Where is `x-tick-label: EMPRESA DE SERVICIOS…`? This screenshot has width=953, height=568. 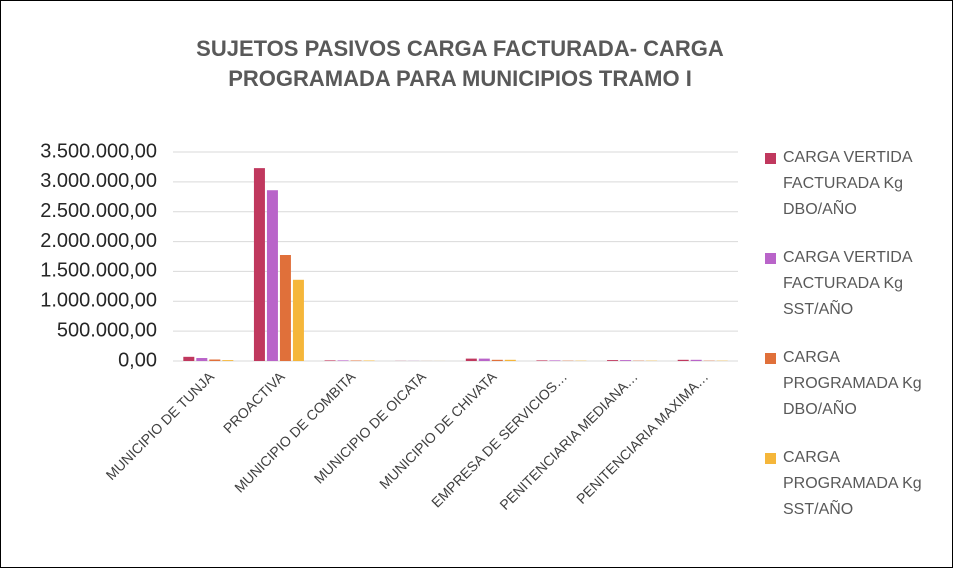
x-tick-label: EMPRESA DE SERVICIOS… is located at coordinates (499, 439).